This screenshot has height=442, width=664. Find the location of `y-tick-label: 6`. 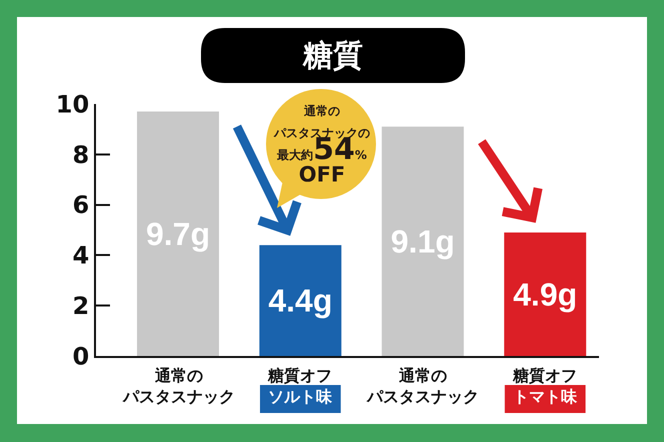

y-tick-label: 6 is located at coordinates (81, 205).